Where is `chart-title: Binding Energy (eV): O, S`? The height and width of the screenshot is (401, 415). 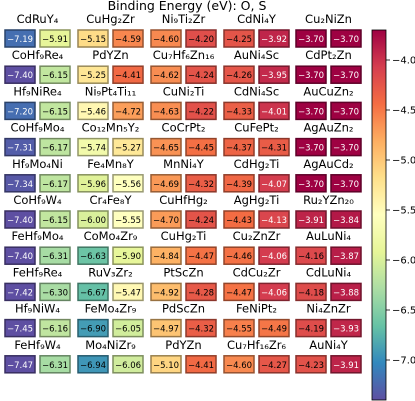 chart-title: Binding Energy (eV): O, S is located at coordinates (187, 6).